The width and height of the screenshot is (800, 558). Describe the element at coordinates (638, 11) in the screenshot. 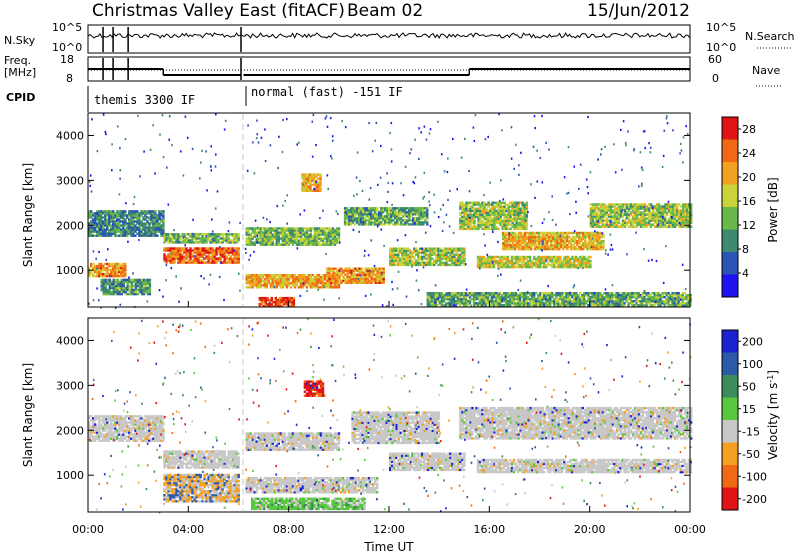

I see `date-label: 15/Jun/2012` at that location.